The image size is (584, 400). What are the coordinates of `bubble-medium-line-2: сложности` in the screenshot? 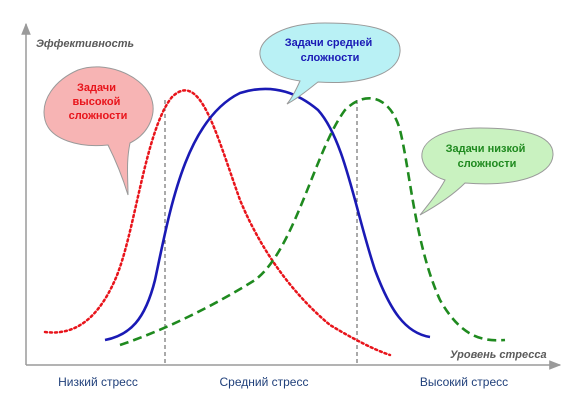 It's located at (330, 58).